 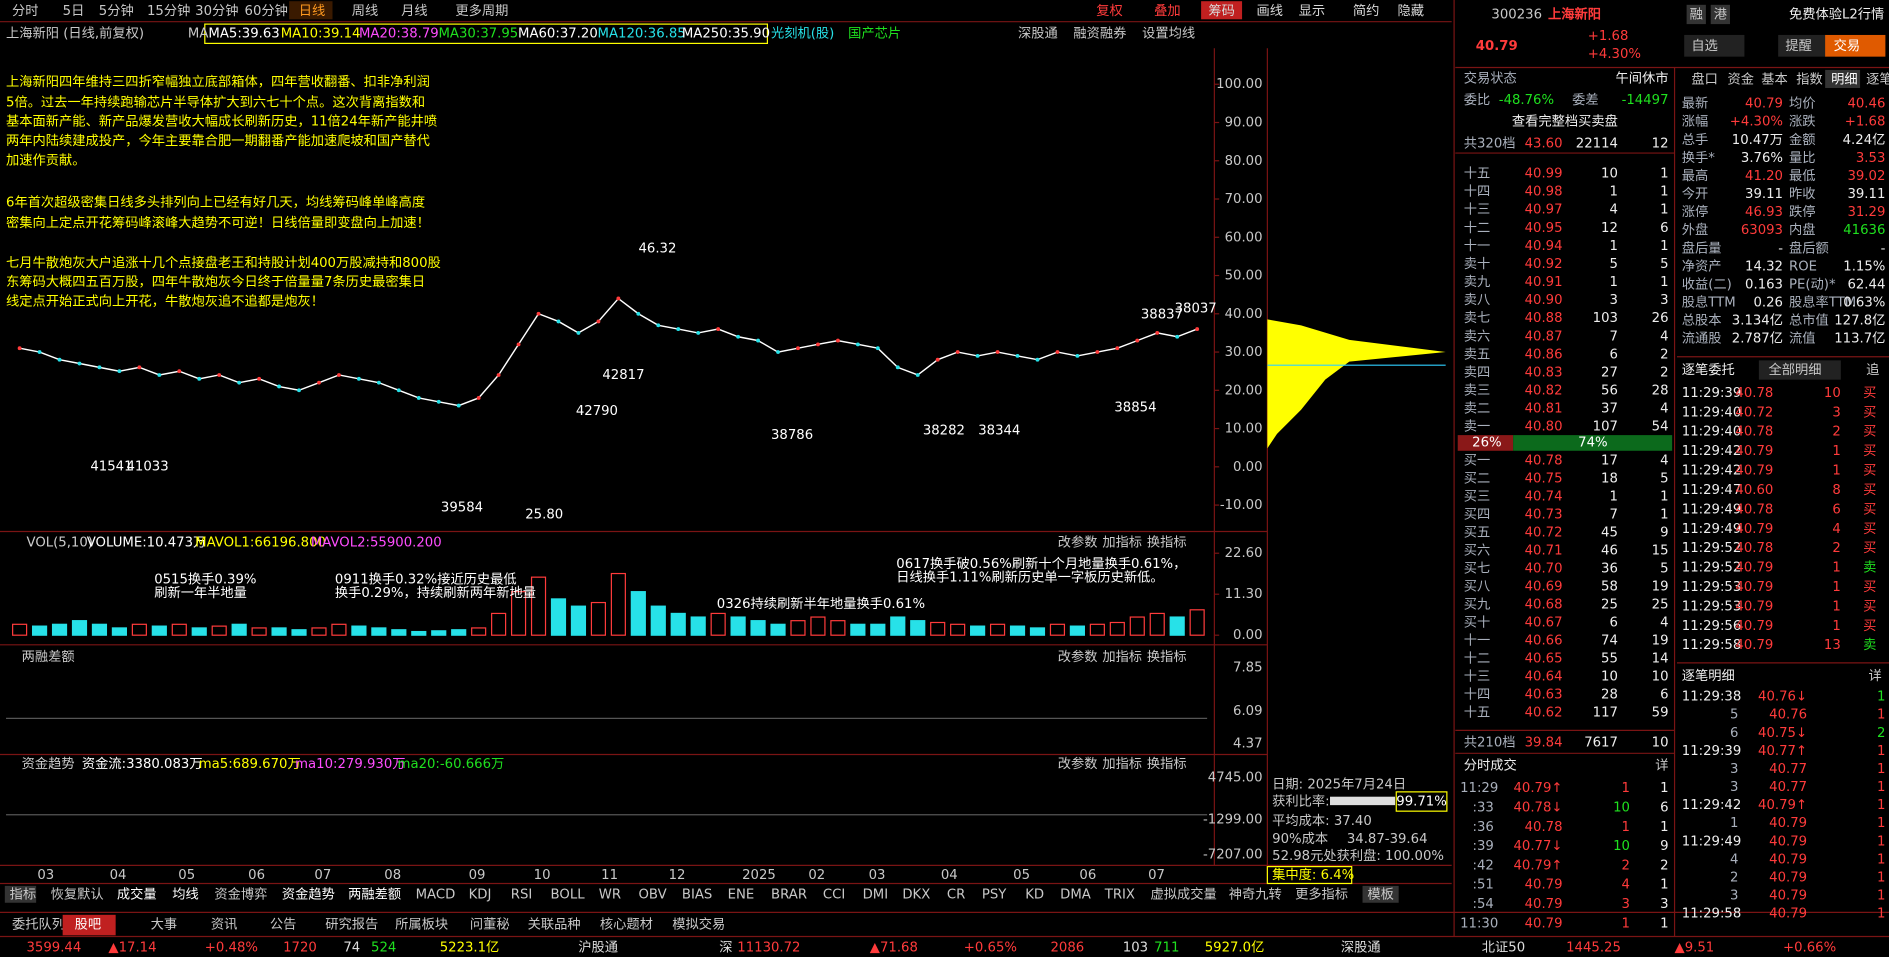 I want to click on indicator-tab: ENE, so click(x=741, y=894).